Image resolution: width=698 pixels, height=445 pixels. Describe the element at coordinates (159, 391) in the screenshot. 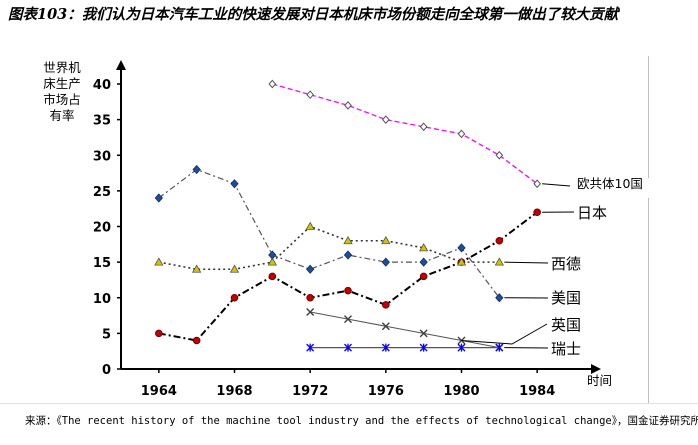

I see `x-tick-label: 1964` at that location.